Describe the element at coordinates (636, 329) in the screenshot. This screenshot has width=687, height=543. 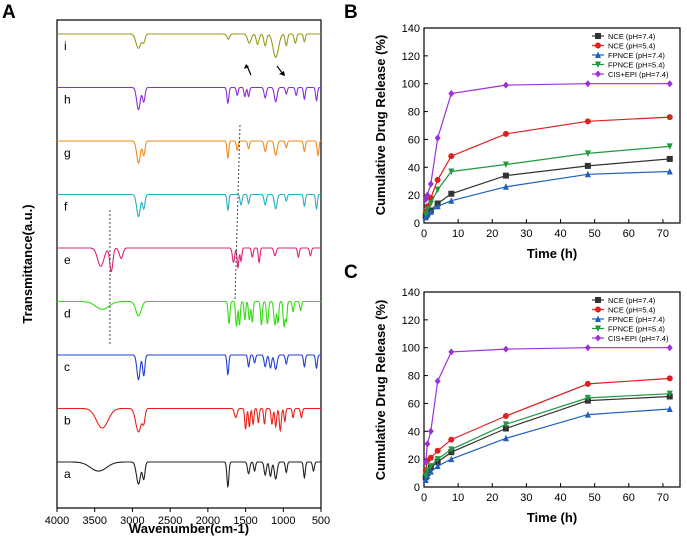
I see `c-legend-label: FPNCE (pH=5.4)` at that location.